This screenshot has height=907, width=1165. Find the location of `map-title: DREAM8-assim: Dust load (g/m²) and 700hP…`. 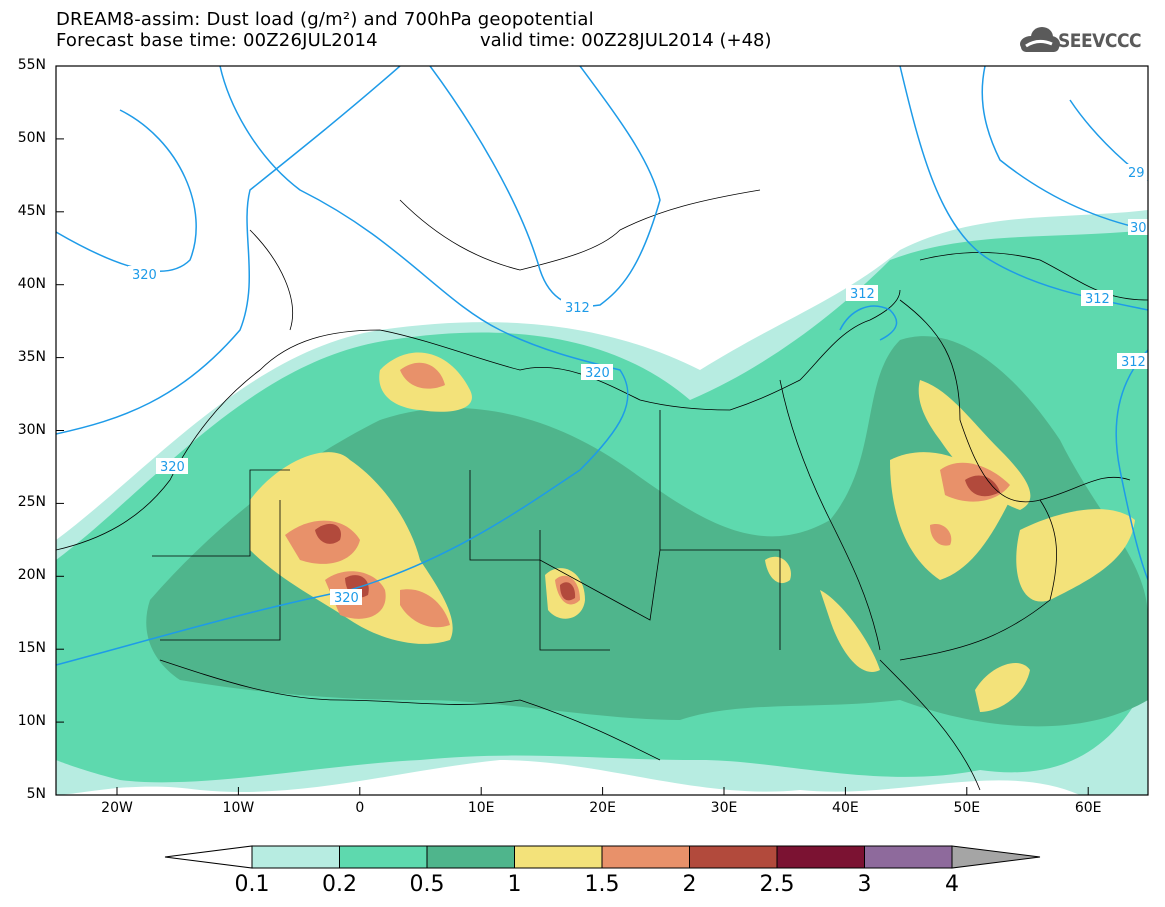

map-title: DREAM8-assim: Dust load (g/m²) and 700hP… is located at coordinates (325, 19).